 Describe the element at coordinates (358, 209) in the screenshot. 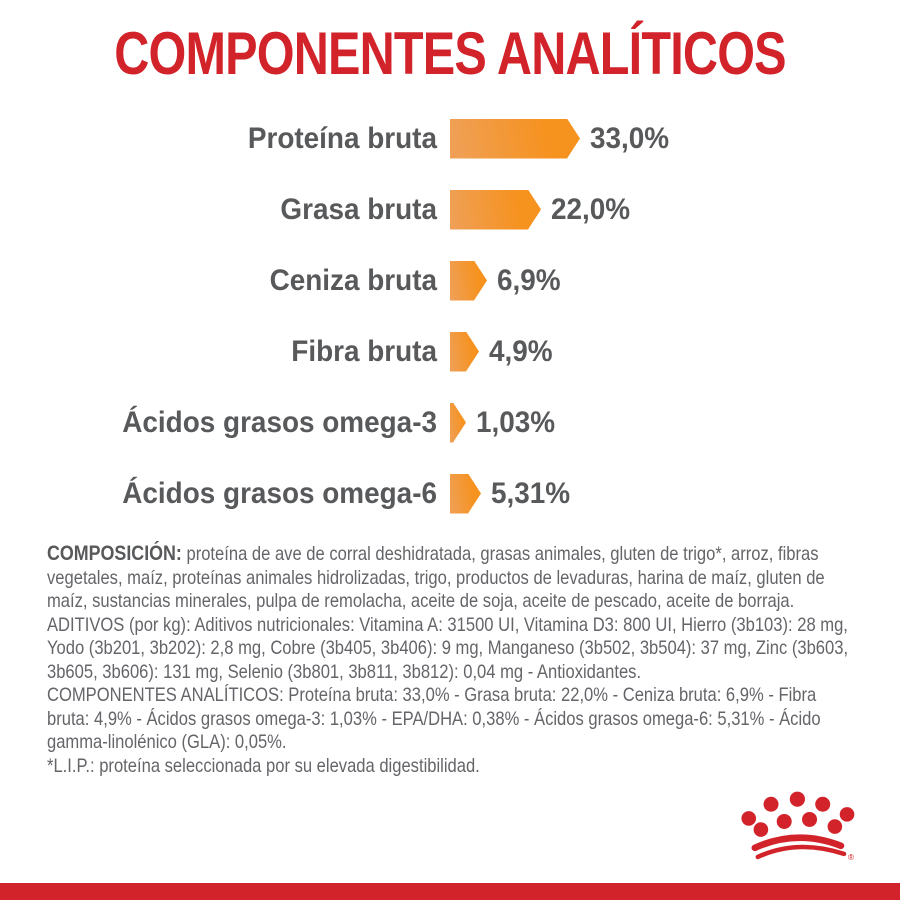

I see `chart-row-label: Grasa bruta` at that location.